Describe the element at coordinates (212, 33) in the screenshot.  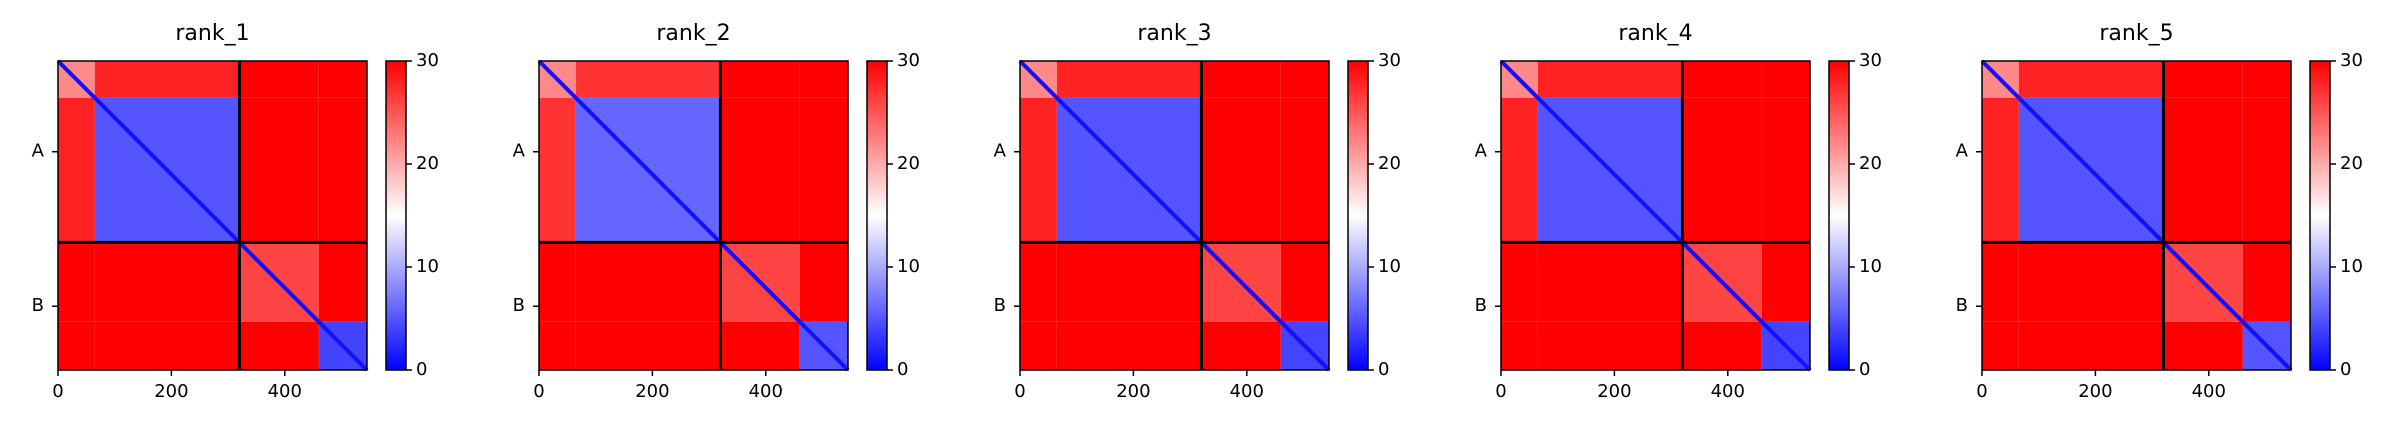
I see `chart-title: rank_1` at that location.